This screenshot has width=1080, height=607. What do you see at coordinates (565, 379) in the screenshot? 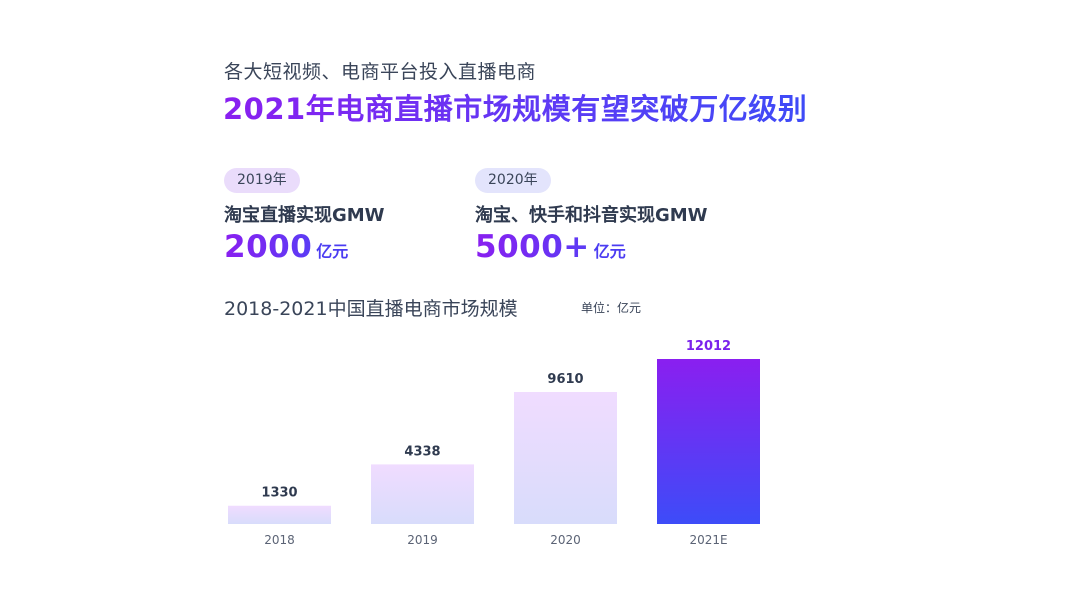
I see `value-label-2020: 9610` at bounding box center [565, 379].